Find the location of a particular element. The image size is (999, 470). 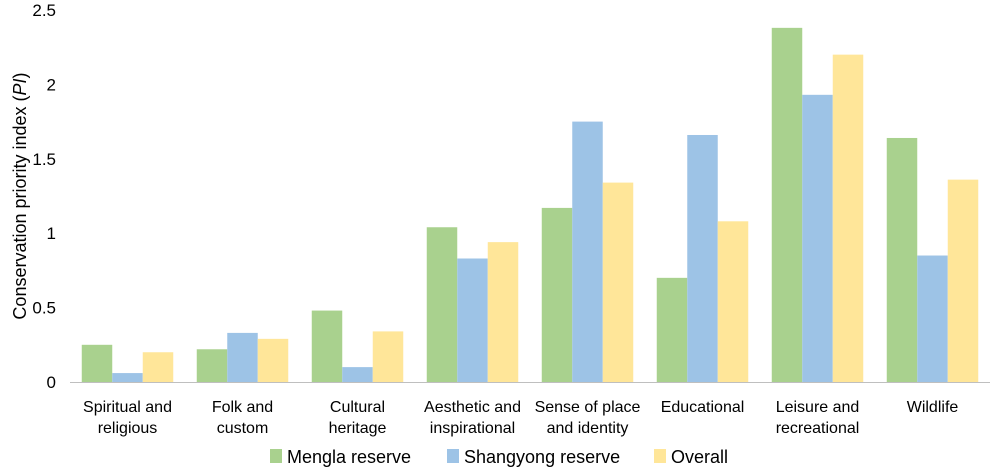

legend-label: Shangyong reserve is located at coordinates (542, 457).